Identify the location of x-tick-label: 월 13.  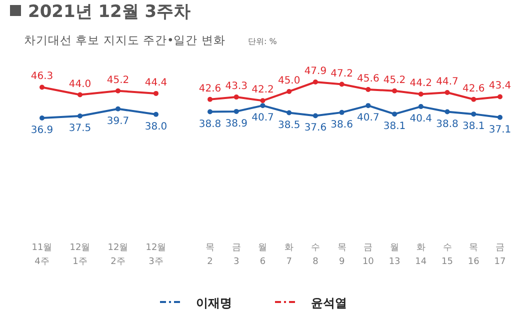
(394, 255).